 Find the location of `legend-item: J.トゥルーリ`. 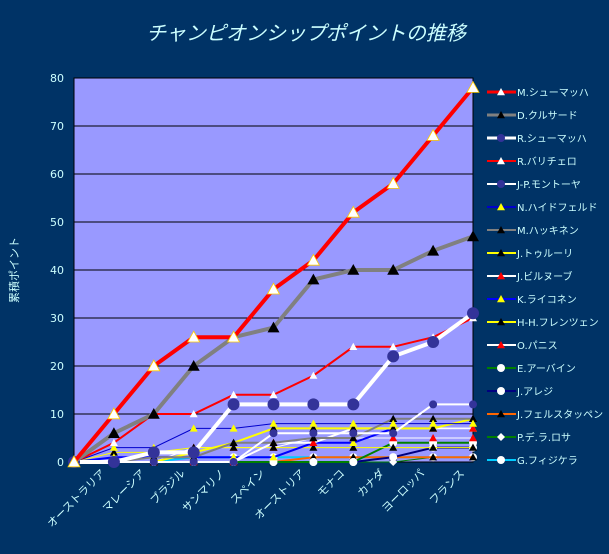

legend-item: J.トゥルーリ is located at coordinates (530, 254).